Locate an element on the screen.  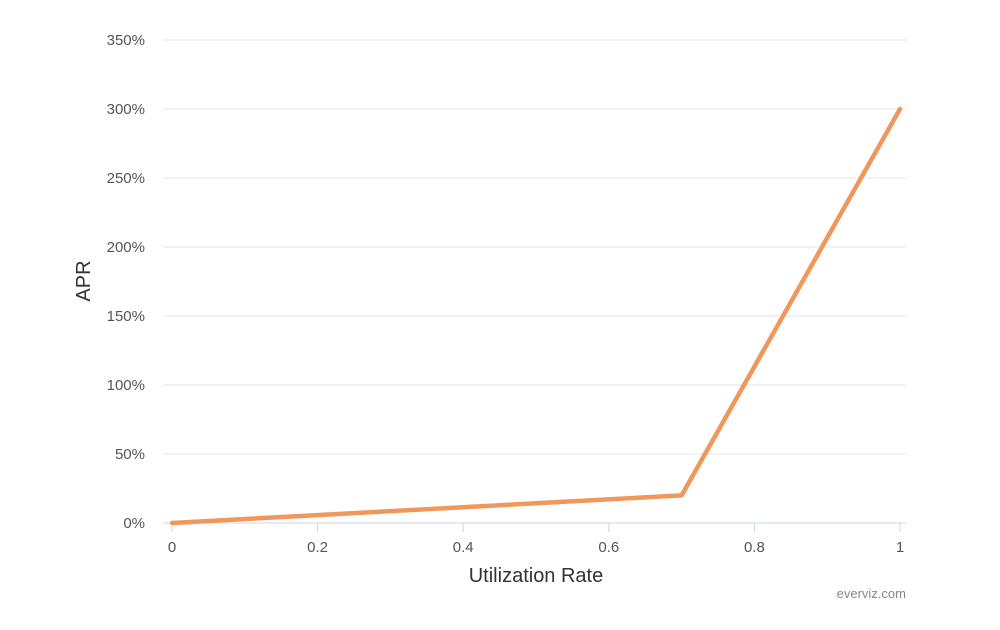
y-tick-label: 150% is located at coordinates (126, 316).